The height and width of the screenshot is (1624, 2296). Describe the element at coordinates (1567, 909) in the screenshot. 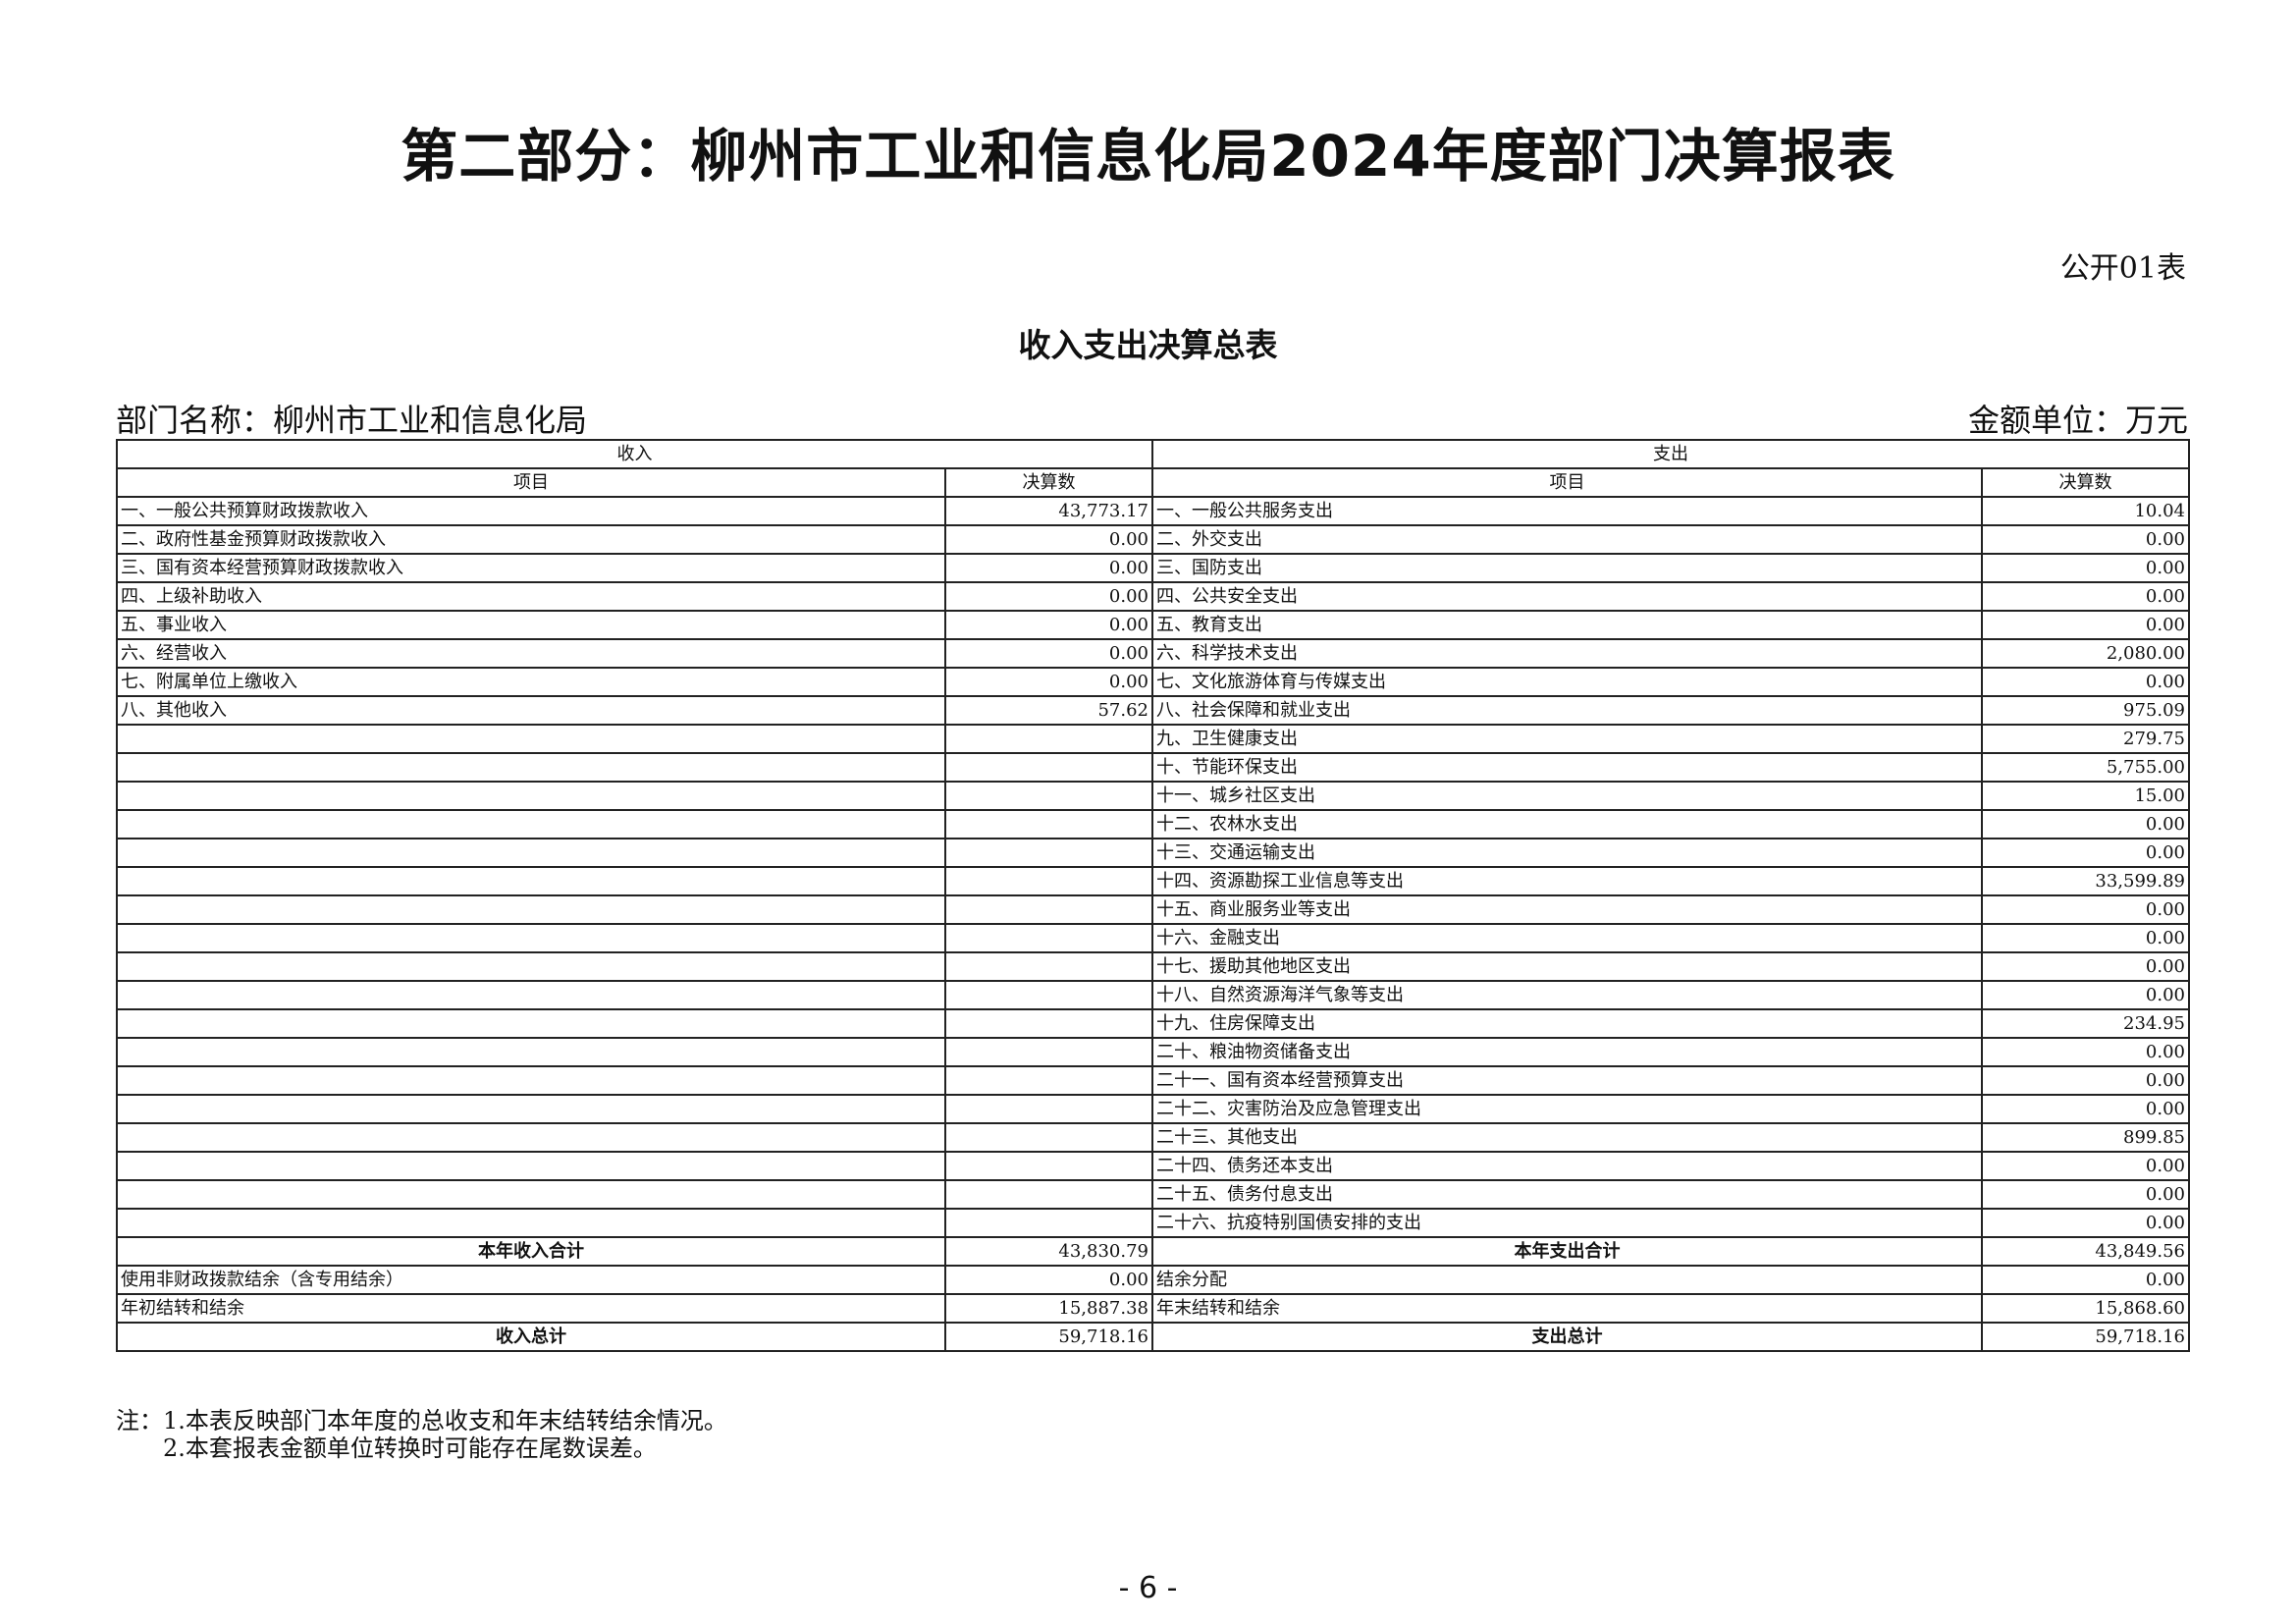

I see `expense-item: 十五、商业服务业等支出` at that location.